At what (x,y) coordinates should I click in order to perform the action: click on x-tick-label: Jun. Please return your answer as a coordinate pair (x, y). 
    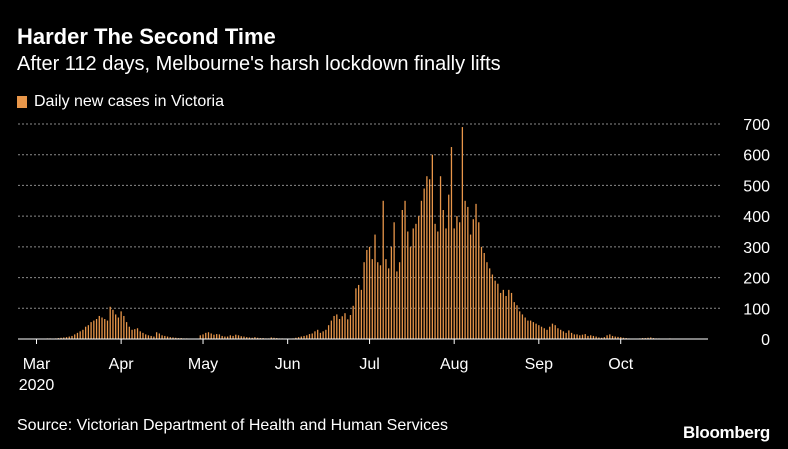
    Looking at the image, I should click on (288, 364).